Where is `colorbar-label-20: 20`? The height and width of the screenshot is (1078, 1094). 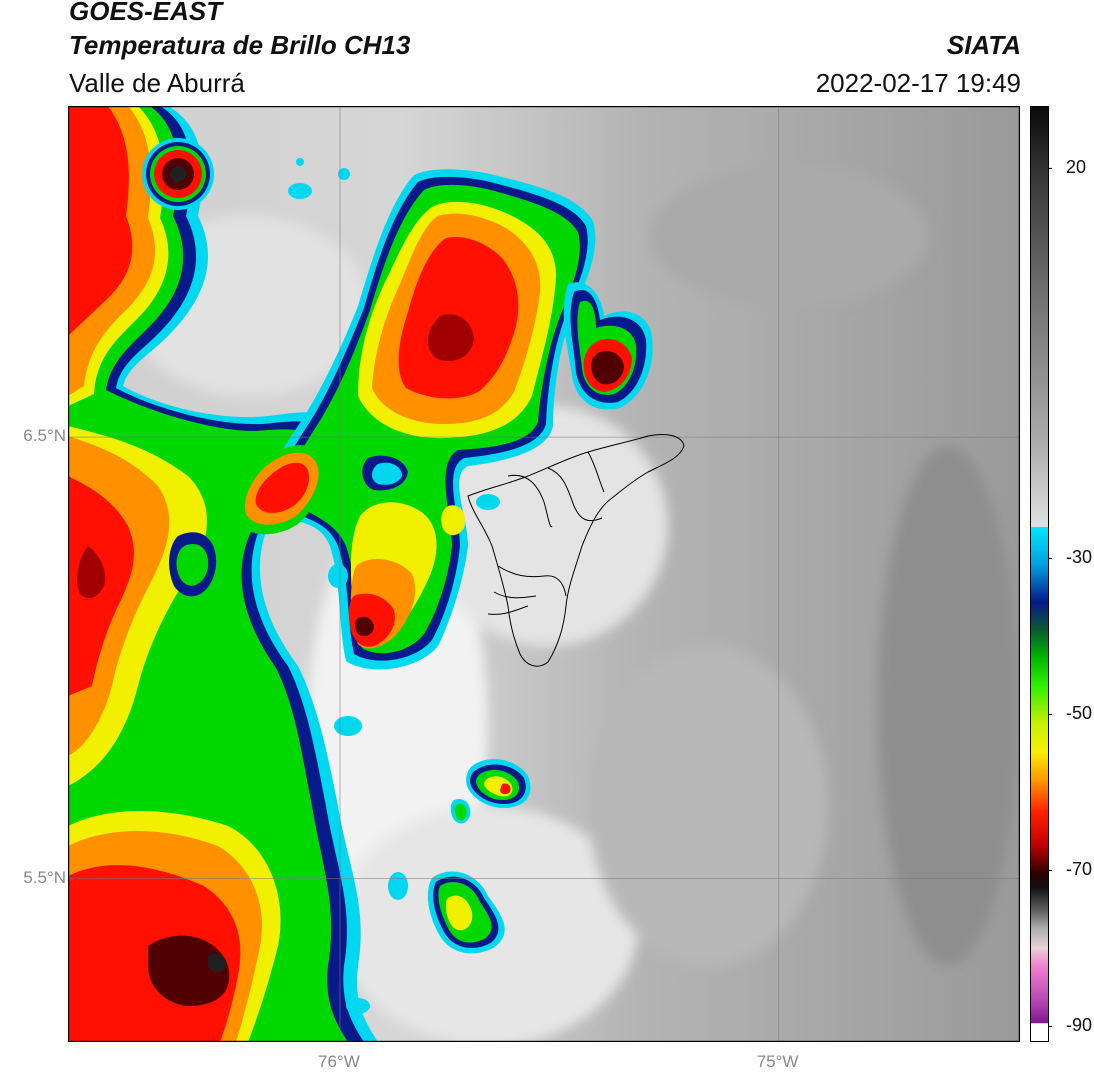 colorbar-label-20: 20 is located at coordinates (1076, 167).